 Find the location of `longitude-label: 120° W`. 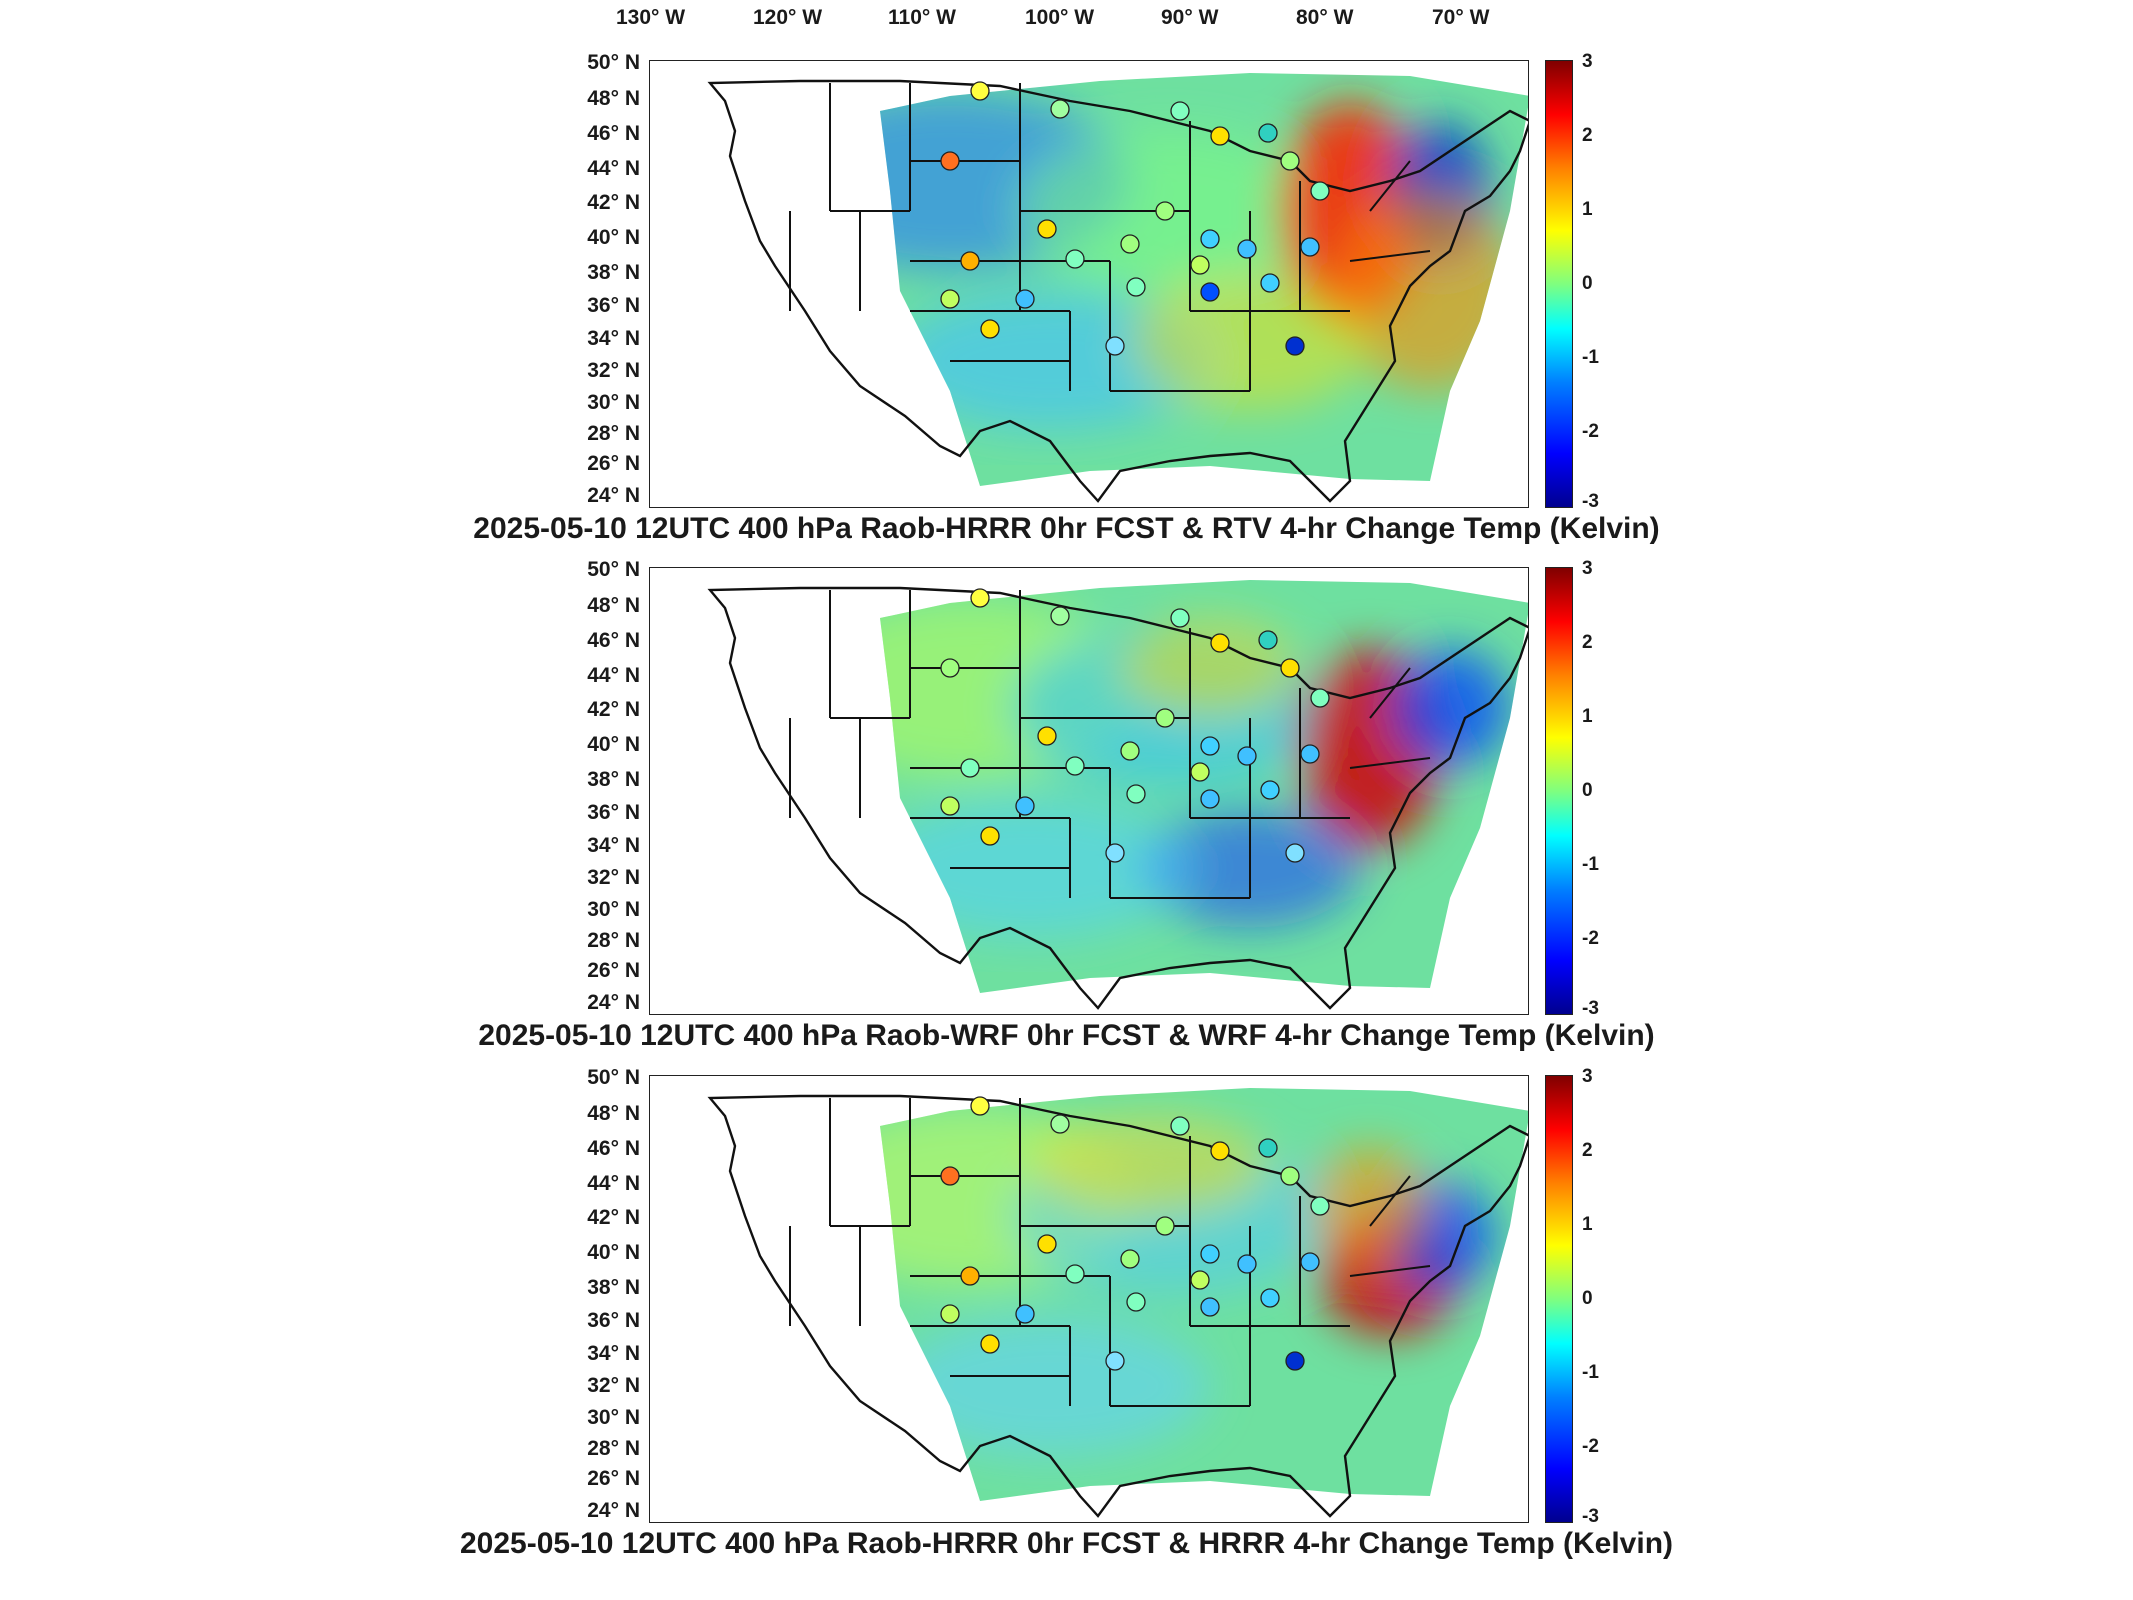

longitude-label: 120° W is located at coordinates (788, 17).